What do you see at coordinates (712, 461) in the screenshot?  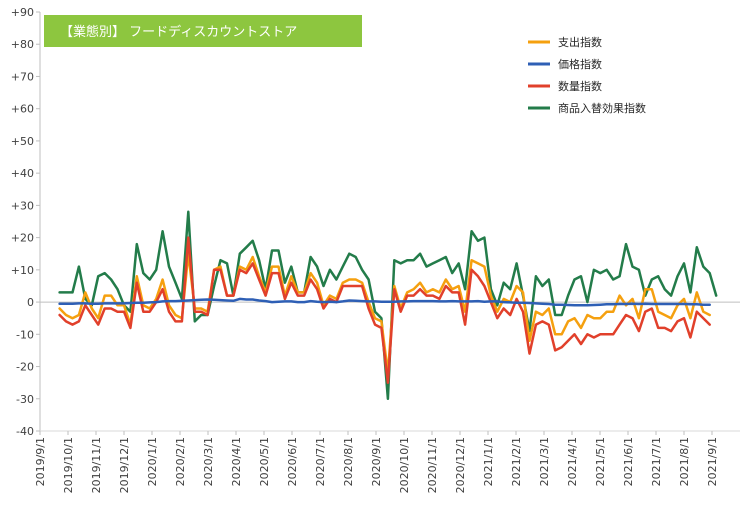 I see `x-tick-label: 2021/9/1` at bounding box center [712, 461].